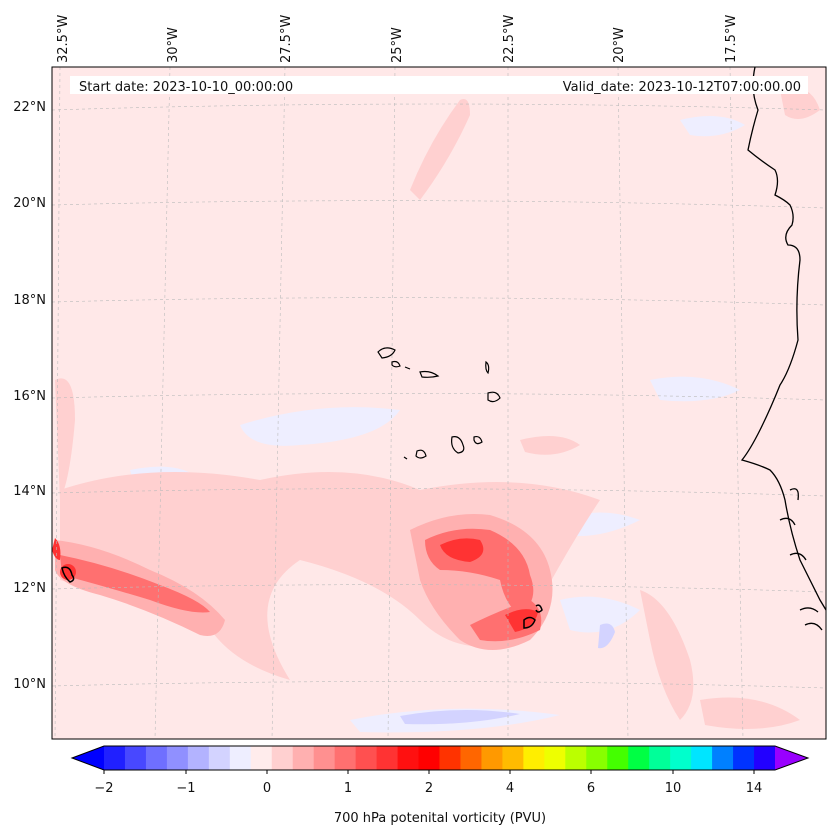 This screenshot has width=837, height=836. What do you see at coordinates (731, 39) in the screenshot?
I see `lon-label: 17.5°W` at bounding box center [731, 39].